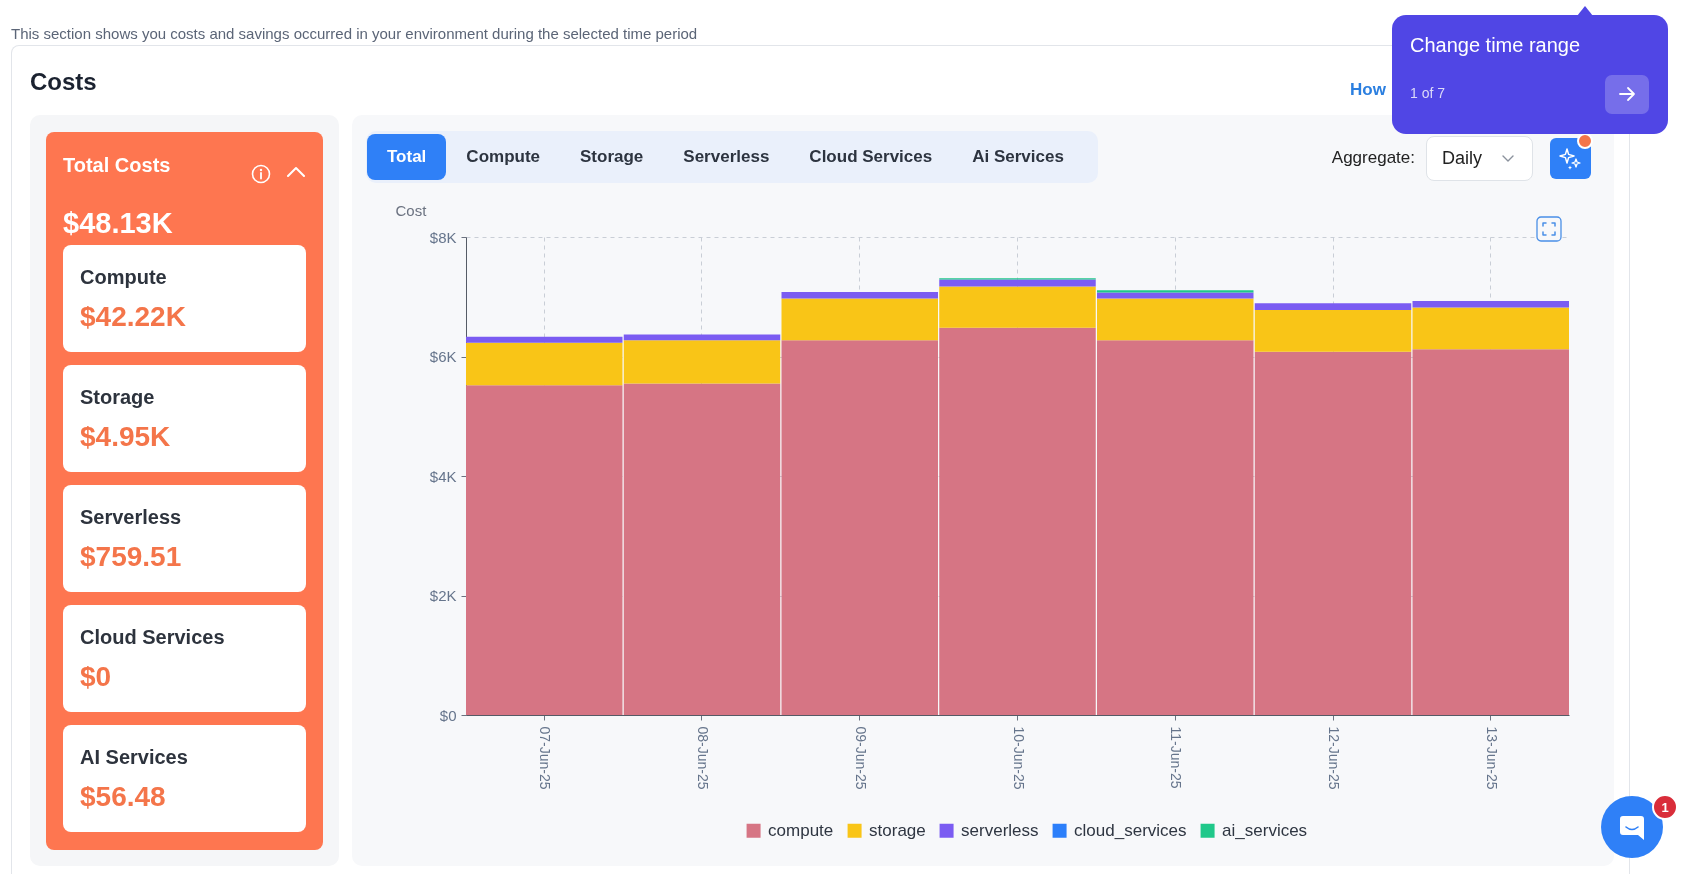  What do you see at coordinates (1265, 830) in the screenshot?
I see `legend-label: ai_services` at bounding box center [1265, 830].